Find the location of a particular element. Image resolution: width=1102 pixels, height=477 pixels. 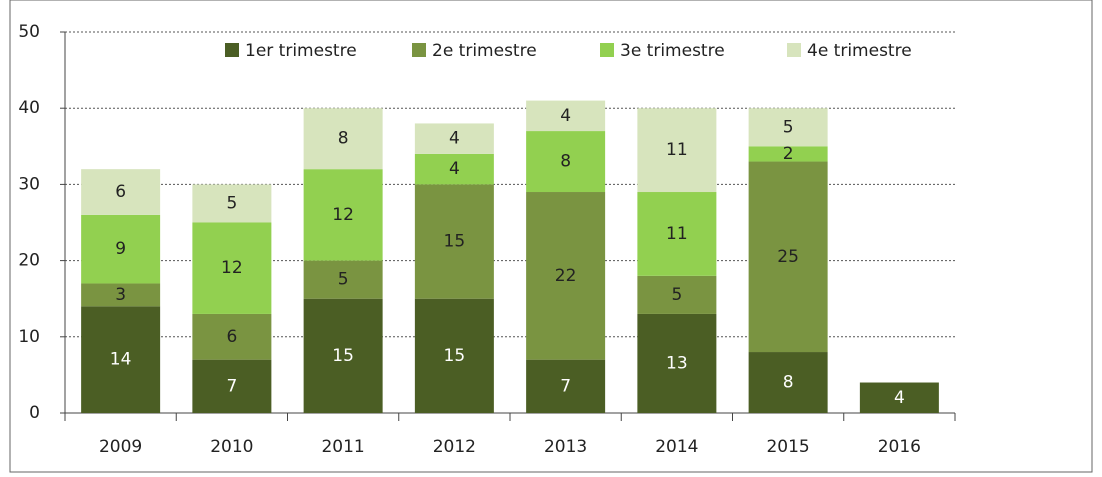

y-tick-label: 40 is located at coordinates (29, 108).